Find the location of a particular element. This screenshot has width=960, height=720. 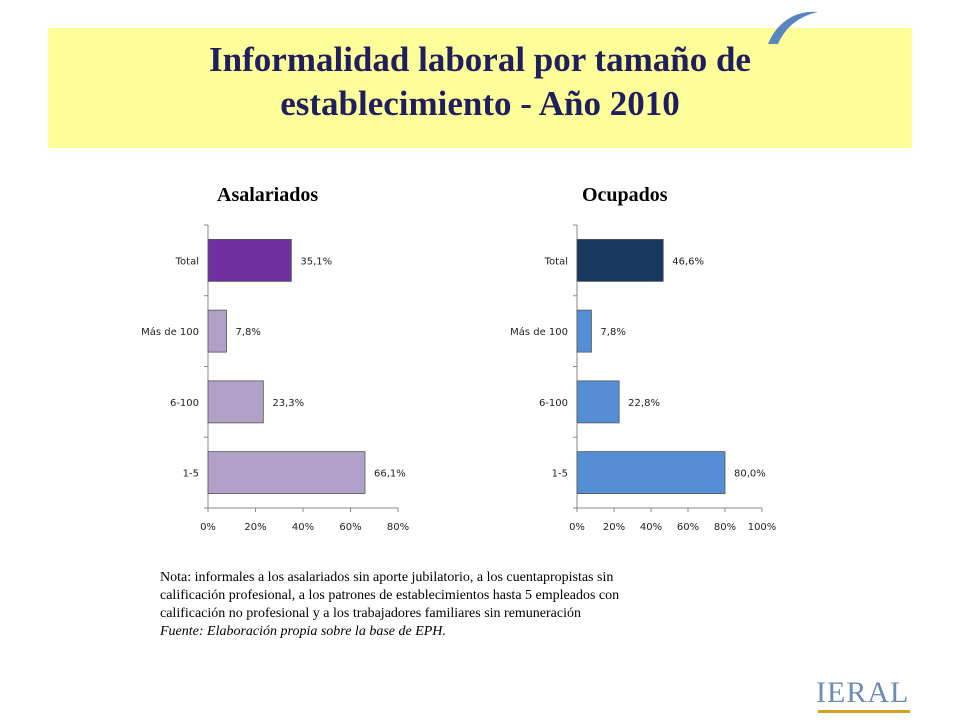

logo-underline is located at coordinates (864, 711).